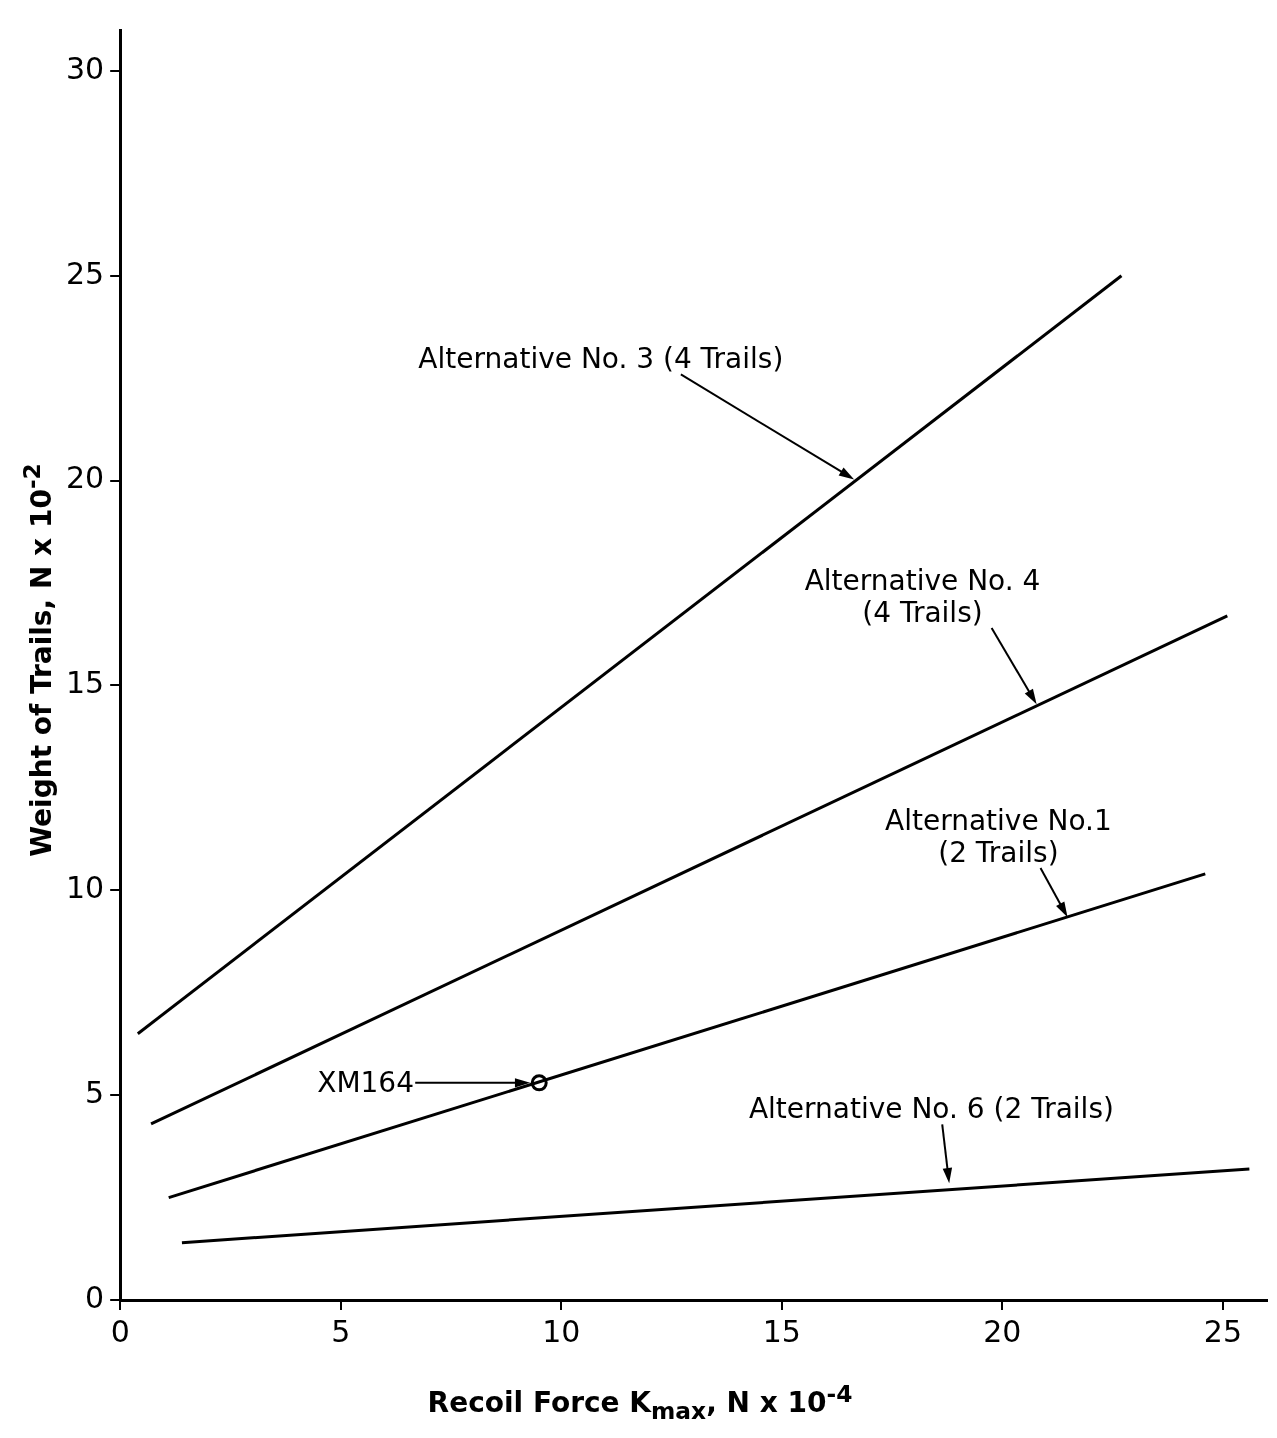  What do you see at coordinates (95, 1092) in the screenshot?
I see `y-tick-label: 5` at bounding box center [95, 1092].